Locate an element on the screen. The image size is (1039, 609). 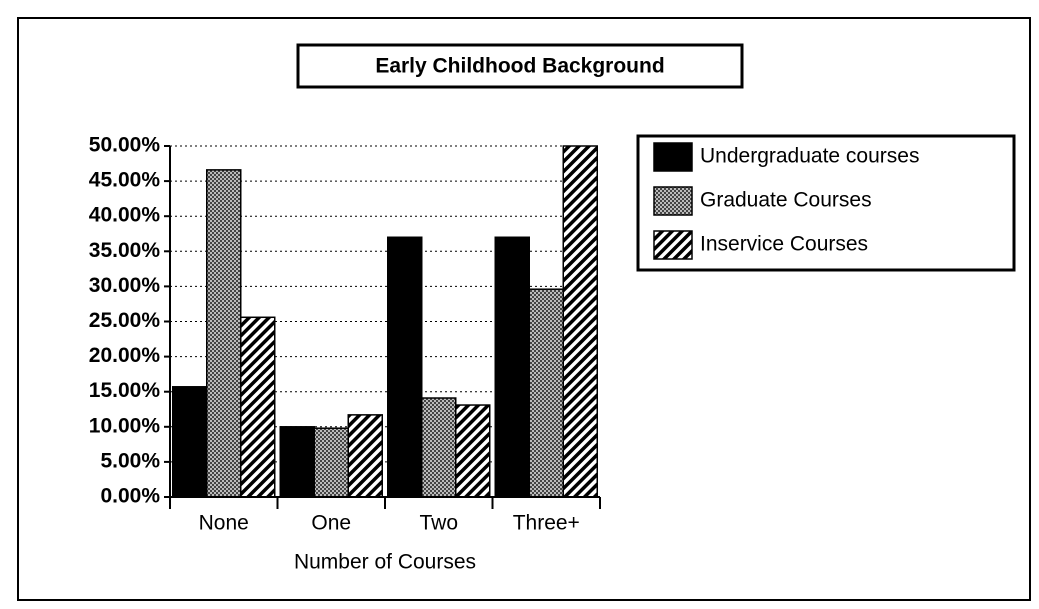
y-tick-label: 40.00% is located at coordinates (125, 215).